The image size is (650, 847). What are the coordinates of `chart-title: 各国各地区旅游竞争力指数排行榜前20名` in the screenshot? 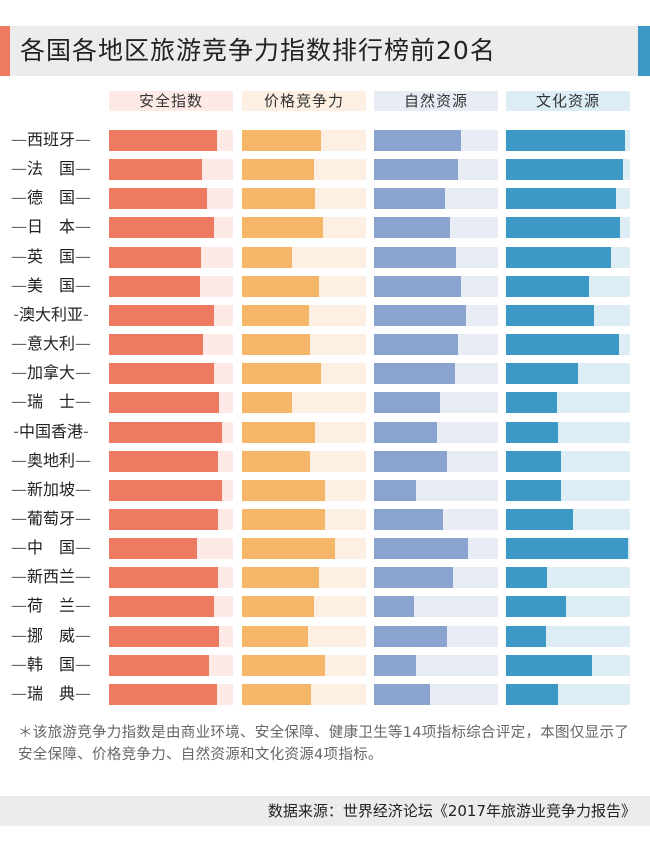 It's located at (258, 50).